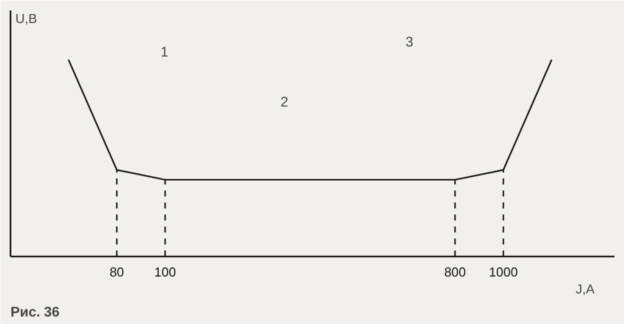 This screenshot has width=624, height=324. I want to click on text: 3, so click(410, 42).